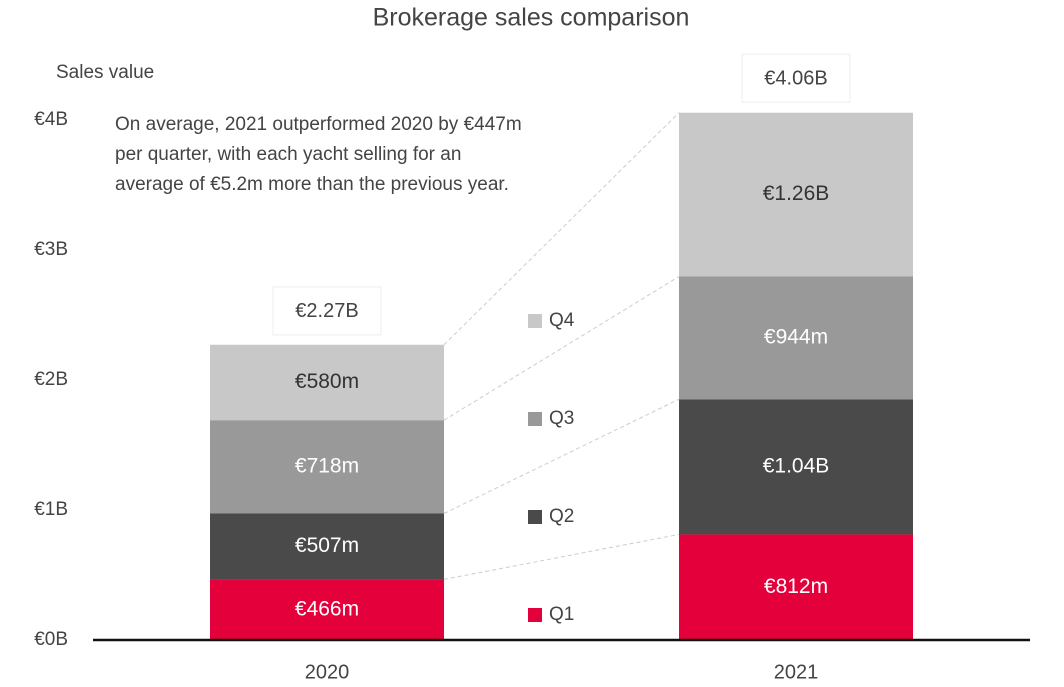 The height and width of the screenshot is (687, 1064). Describe the element at coordinates (796, 672) in the screenshot. I see `x-tick-label: 2021` at that location.